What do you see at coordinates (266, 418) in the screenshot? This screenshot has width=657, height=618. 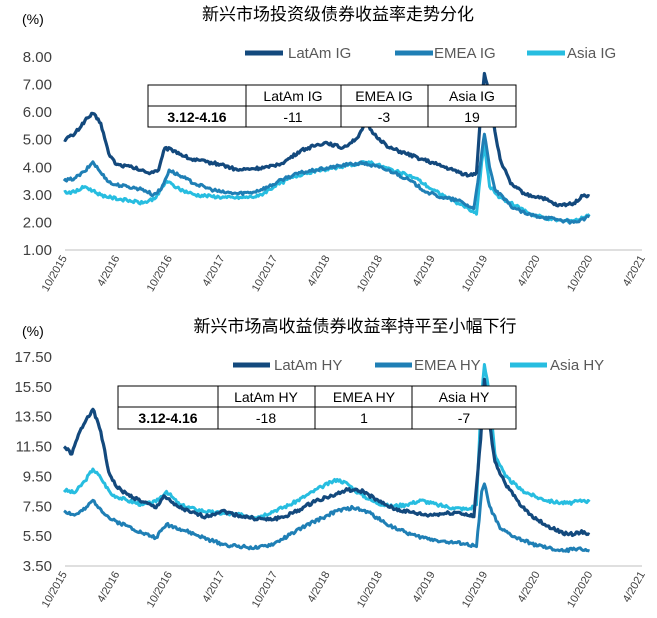 I see `table-value-latam-hy: -18` at bounding box center [266, 418].